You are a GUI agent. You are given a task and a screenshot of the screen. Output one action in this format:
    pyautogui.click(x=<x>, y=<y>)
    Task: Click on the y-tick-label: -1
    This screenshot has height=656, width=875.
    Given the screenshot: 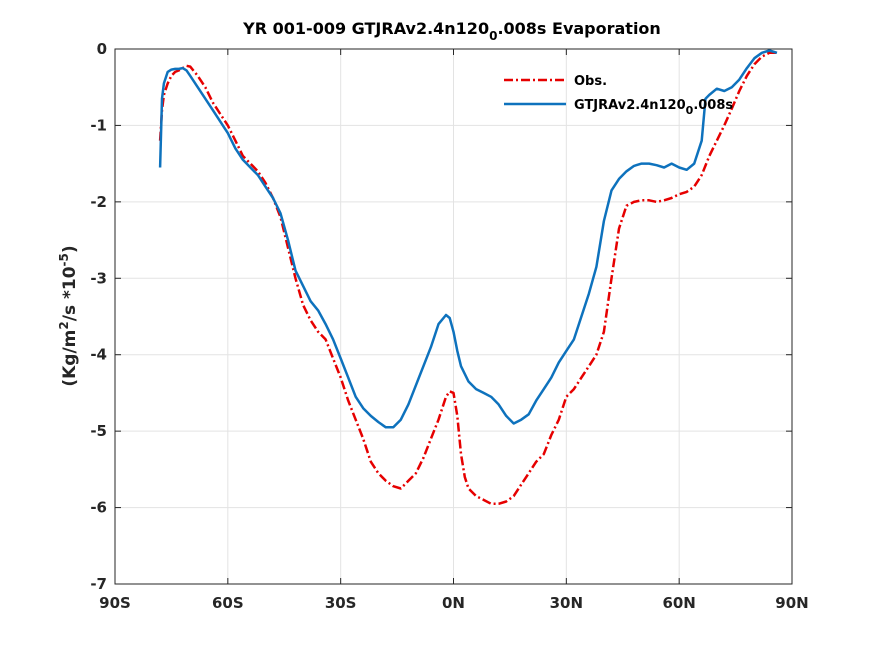 What is the action you would take?
    pyautogui.click(x=98, y=125)
    